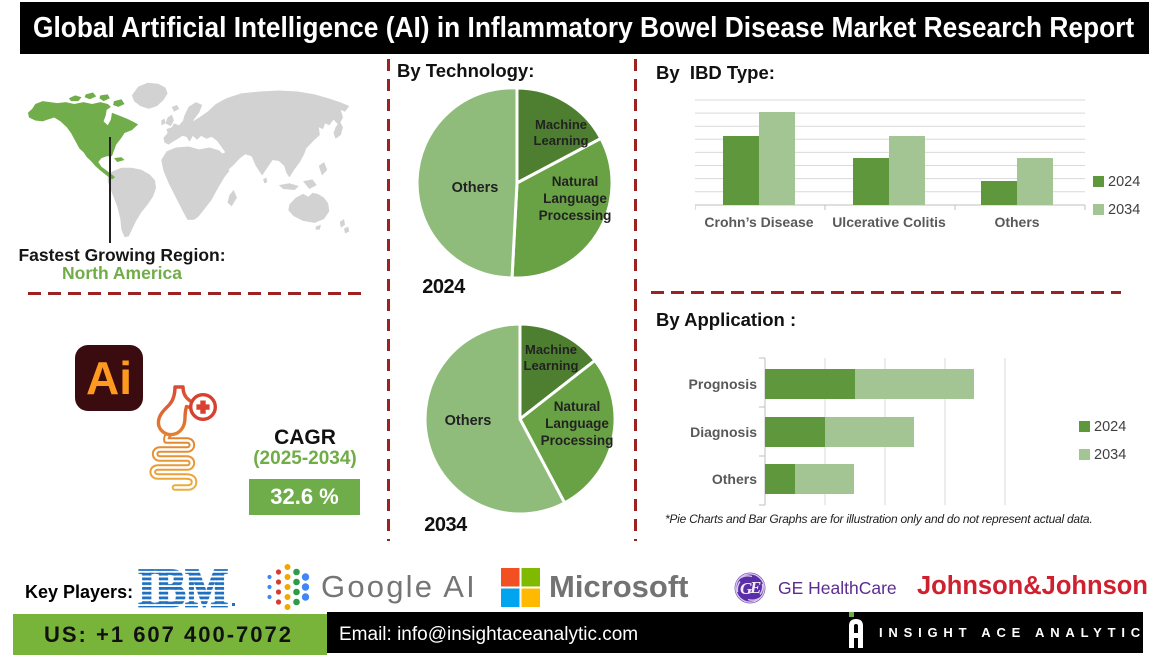 This screenshot has width=1170, height=658. Describe the element at coordinates (723, 432) in the screenshot. I see `svg-text: Diagnosis` at that location.